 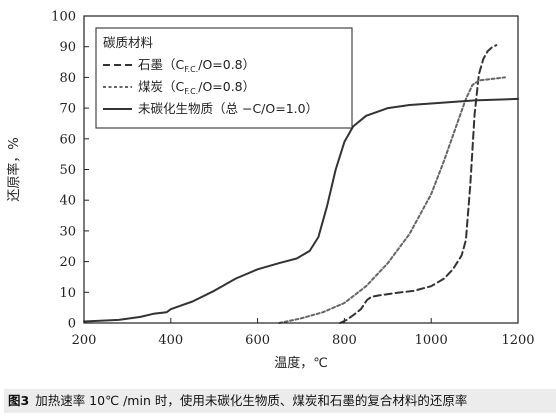 What do you see at coordinates (517, 340) in the screenshot?
I see `x-tick-label: 1200` at bounding box center [517, 340].